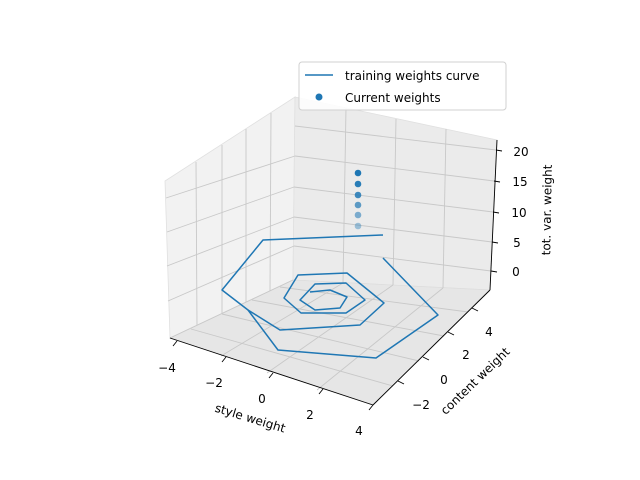  What do you see at coordinates (412, 76) in the screenshot?
I see `legend-label-curve: training weights curve` at bounding box center [412, 76].